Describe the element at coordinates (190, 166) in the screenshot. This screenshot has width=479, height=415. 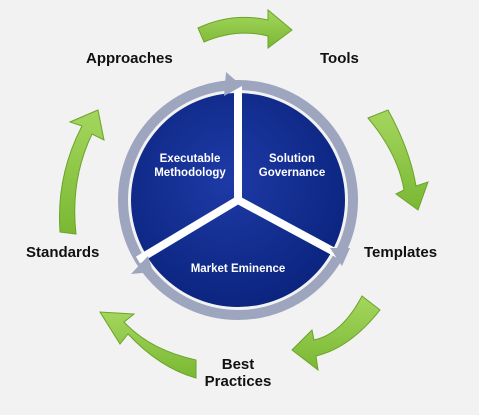
I see `segment-executable-methodology: Executable Methodology` at that location.